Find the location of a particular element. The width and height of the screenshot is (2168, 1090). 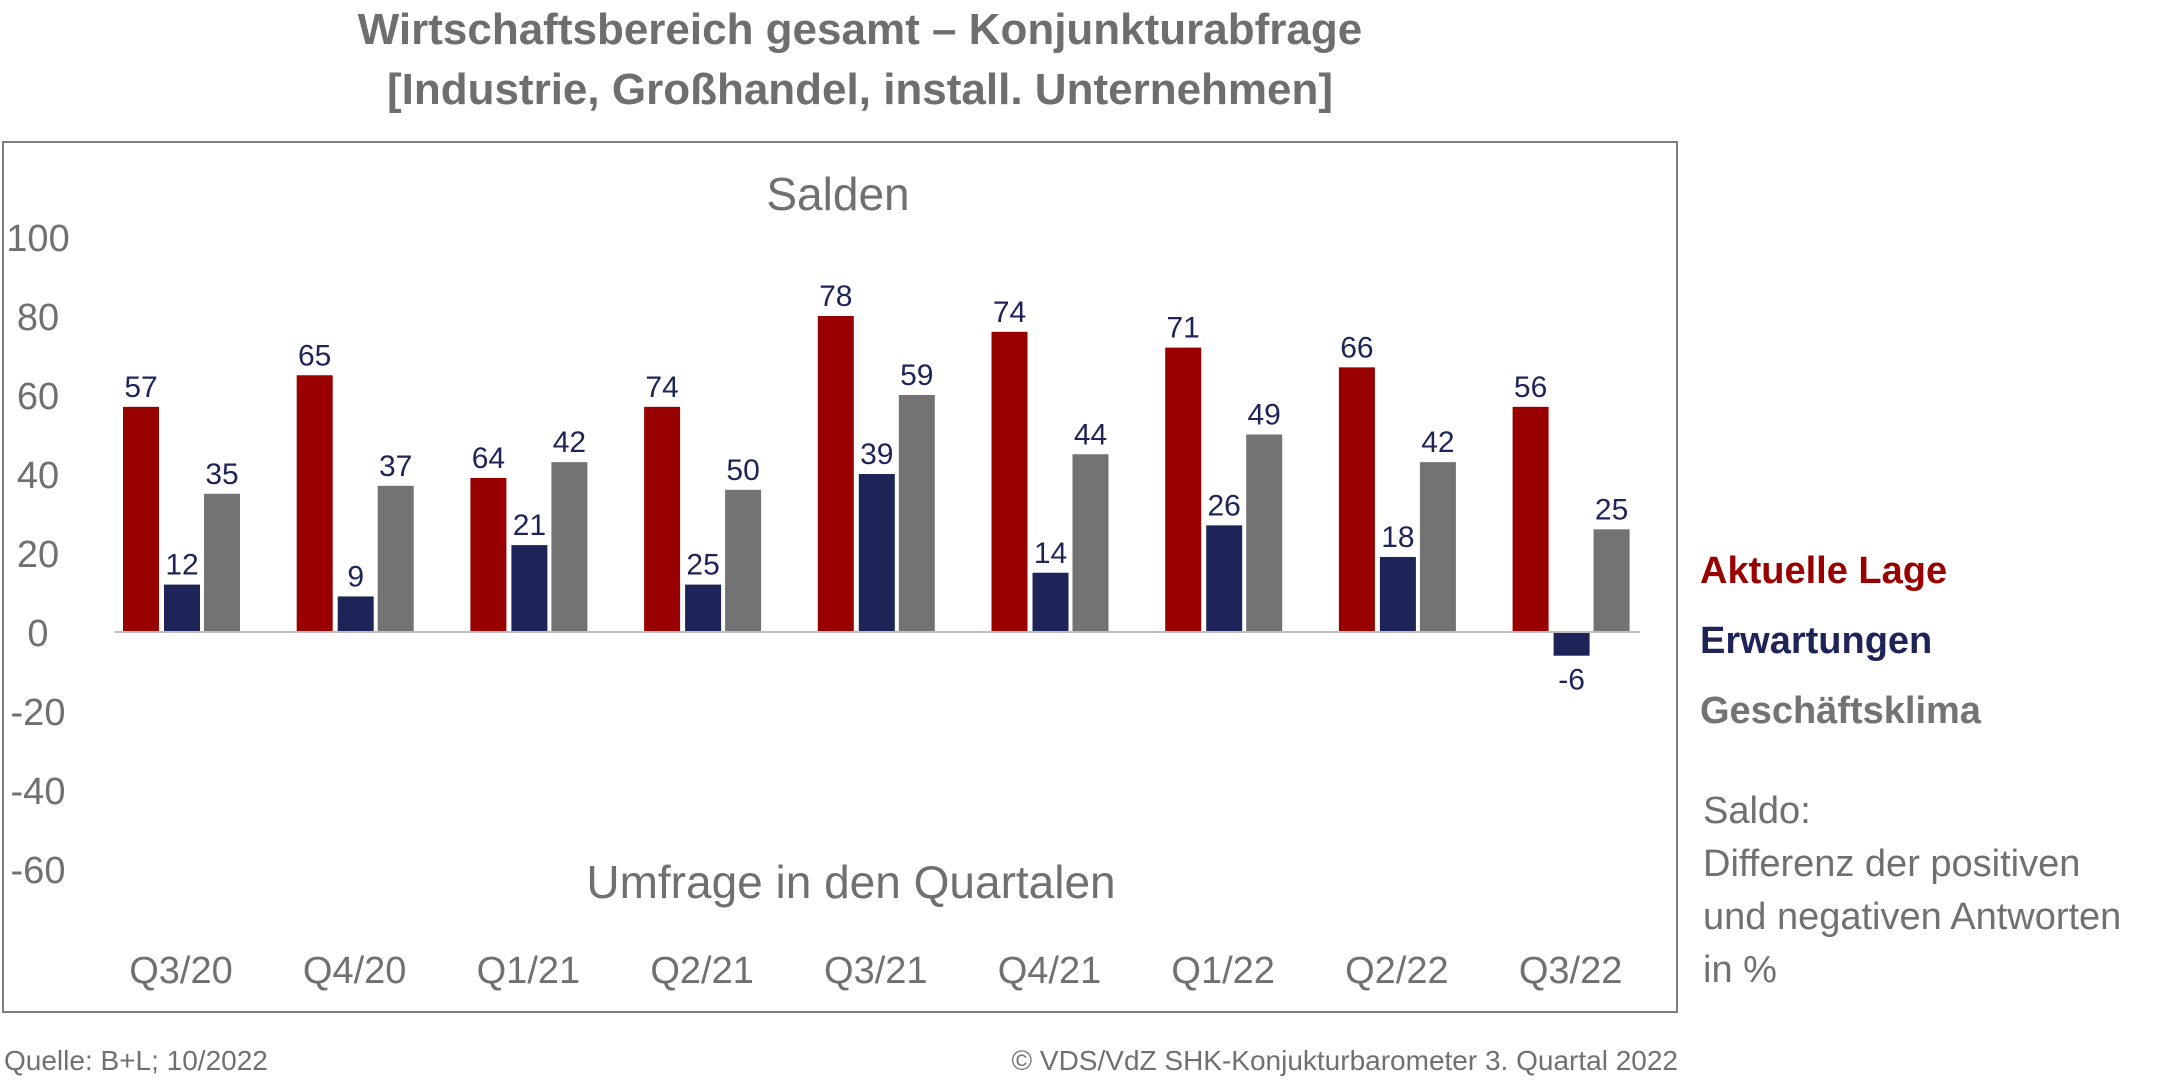

bar-value-label: 9 is located at coordinates (355, 576).